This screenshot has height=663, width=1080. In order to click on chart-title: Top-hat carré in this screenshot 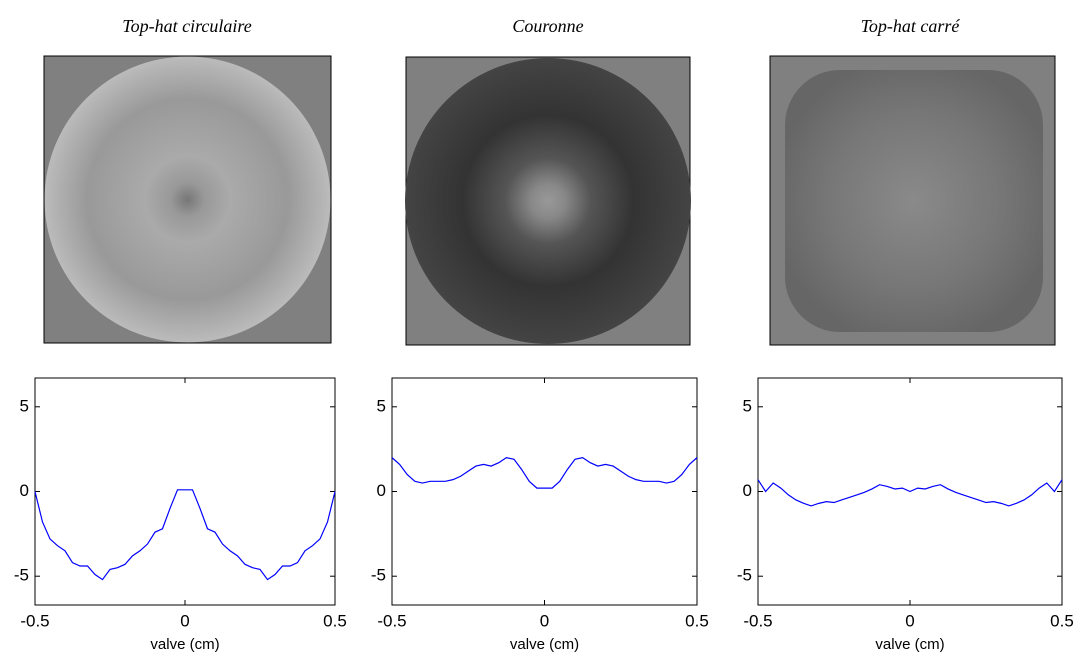, I will do `click(911, 26)`.